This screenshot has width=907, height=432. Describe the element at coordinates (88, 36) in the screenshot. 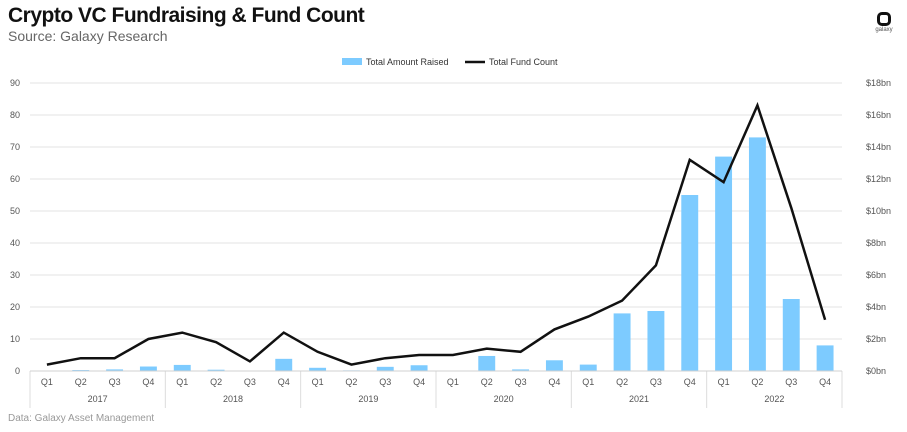

I see `chart-subtitle: Source: Galaxy Research` at that location.